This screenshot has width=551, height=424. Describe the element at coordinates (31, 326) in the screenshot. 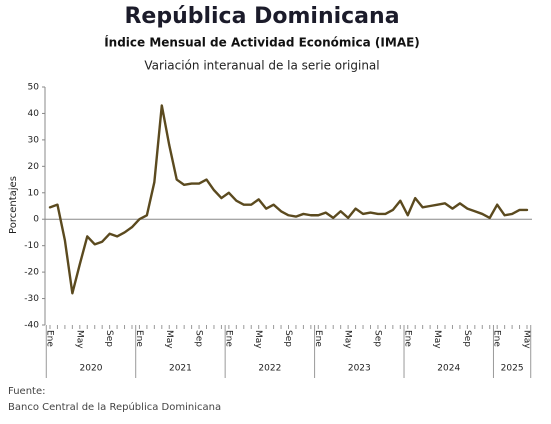

I see `y-tick-label: -40` at that location.